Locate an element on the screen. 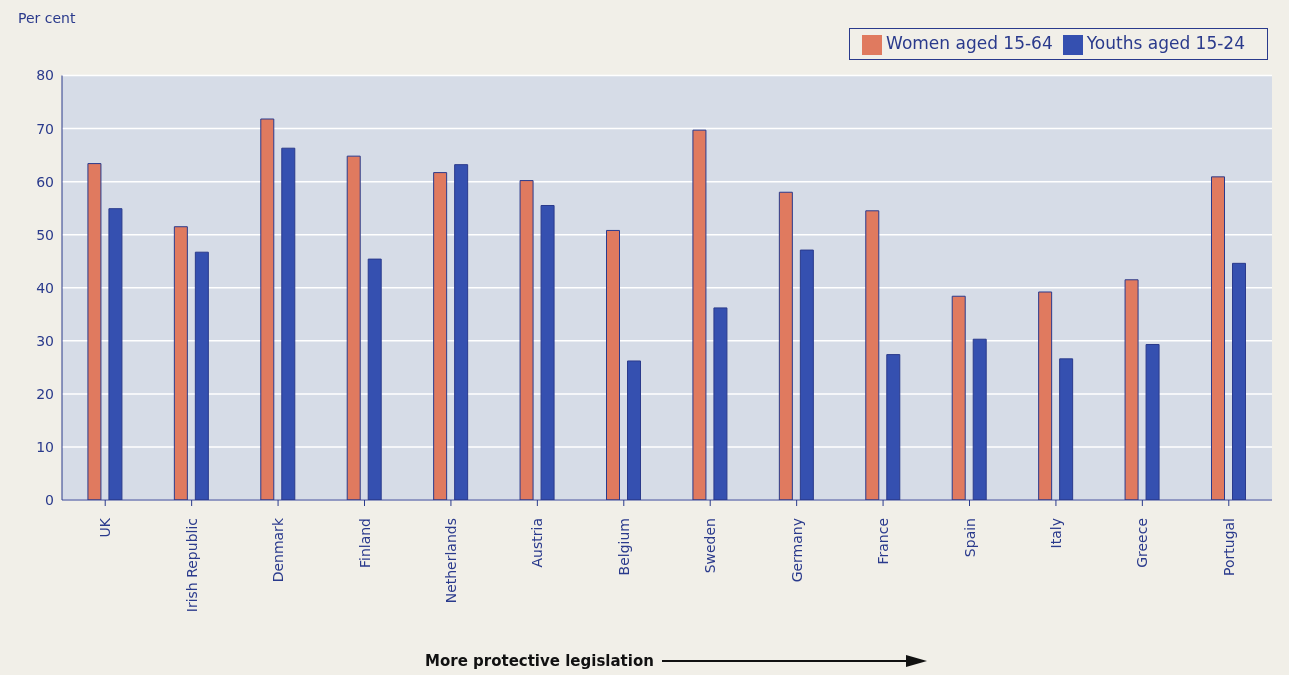 The width and height of the screenshot is (1289, 675). y-tick-label: 80 is located at coordinates (45, 75).